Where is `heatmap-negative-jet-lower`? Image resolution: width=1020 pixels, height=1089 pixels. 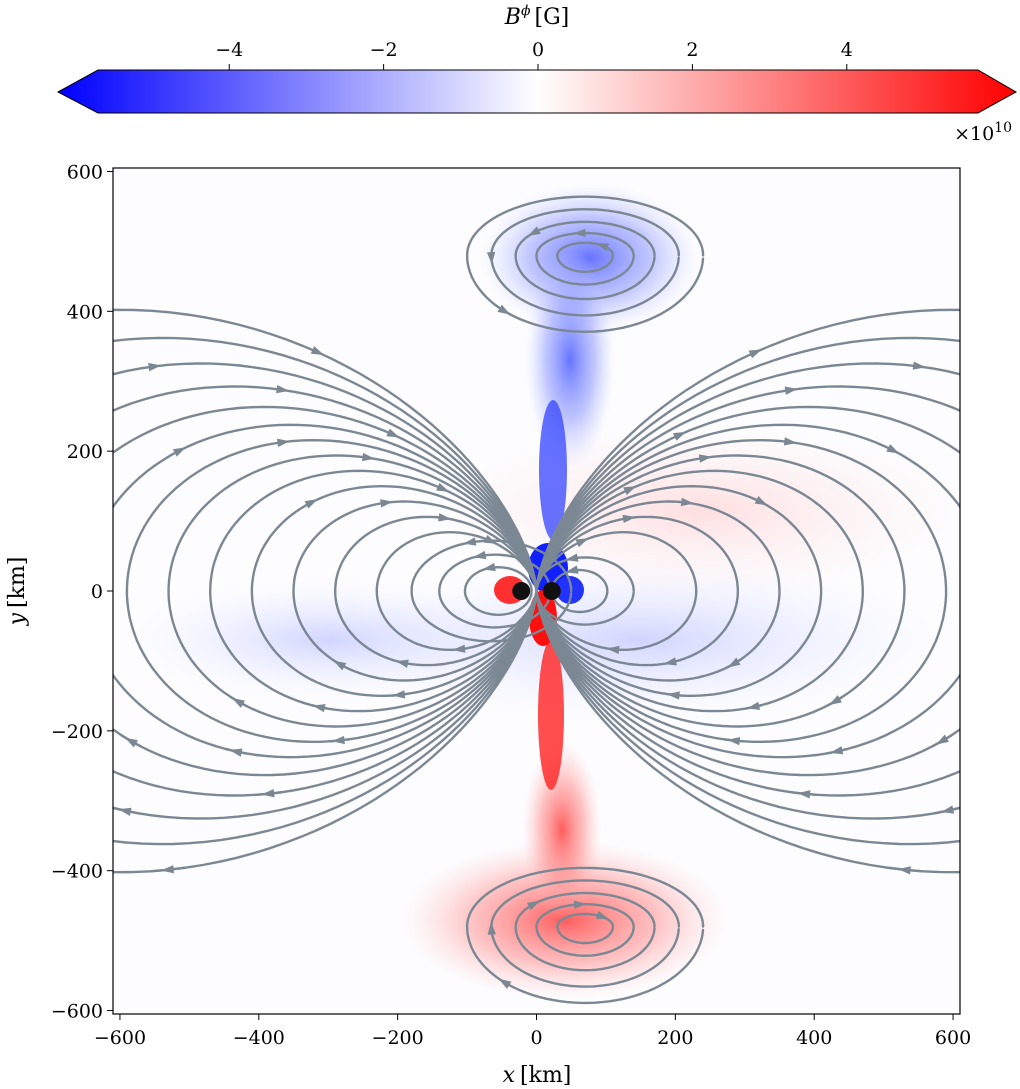
heatmap-negative-jet-lower is located at coordinates (553, 470).